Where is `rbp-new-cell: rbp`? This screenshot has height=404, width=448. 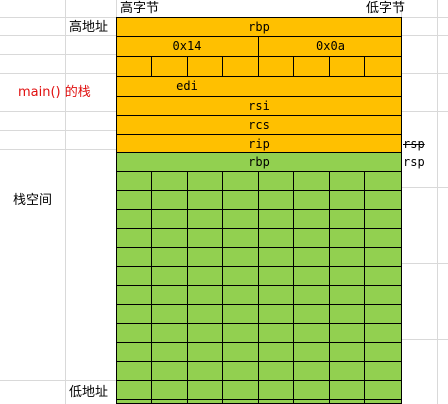
rbp-new-cell: rbp is located at coordinates (259, 162).